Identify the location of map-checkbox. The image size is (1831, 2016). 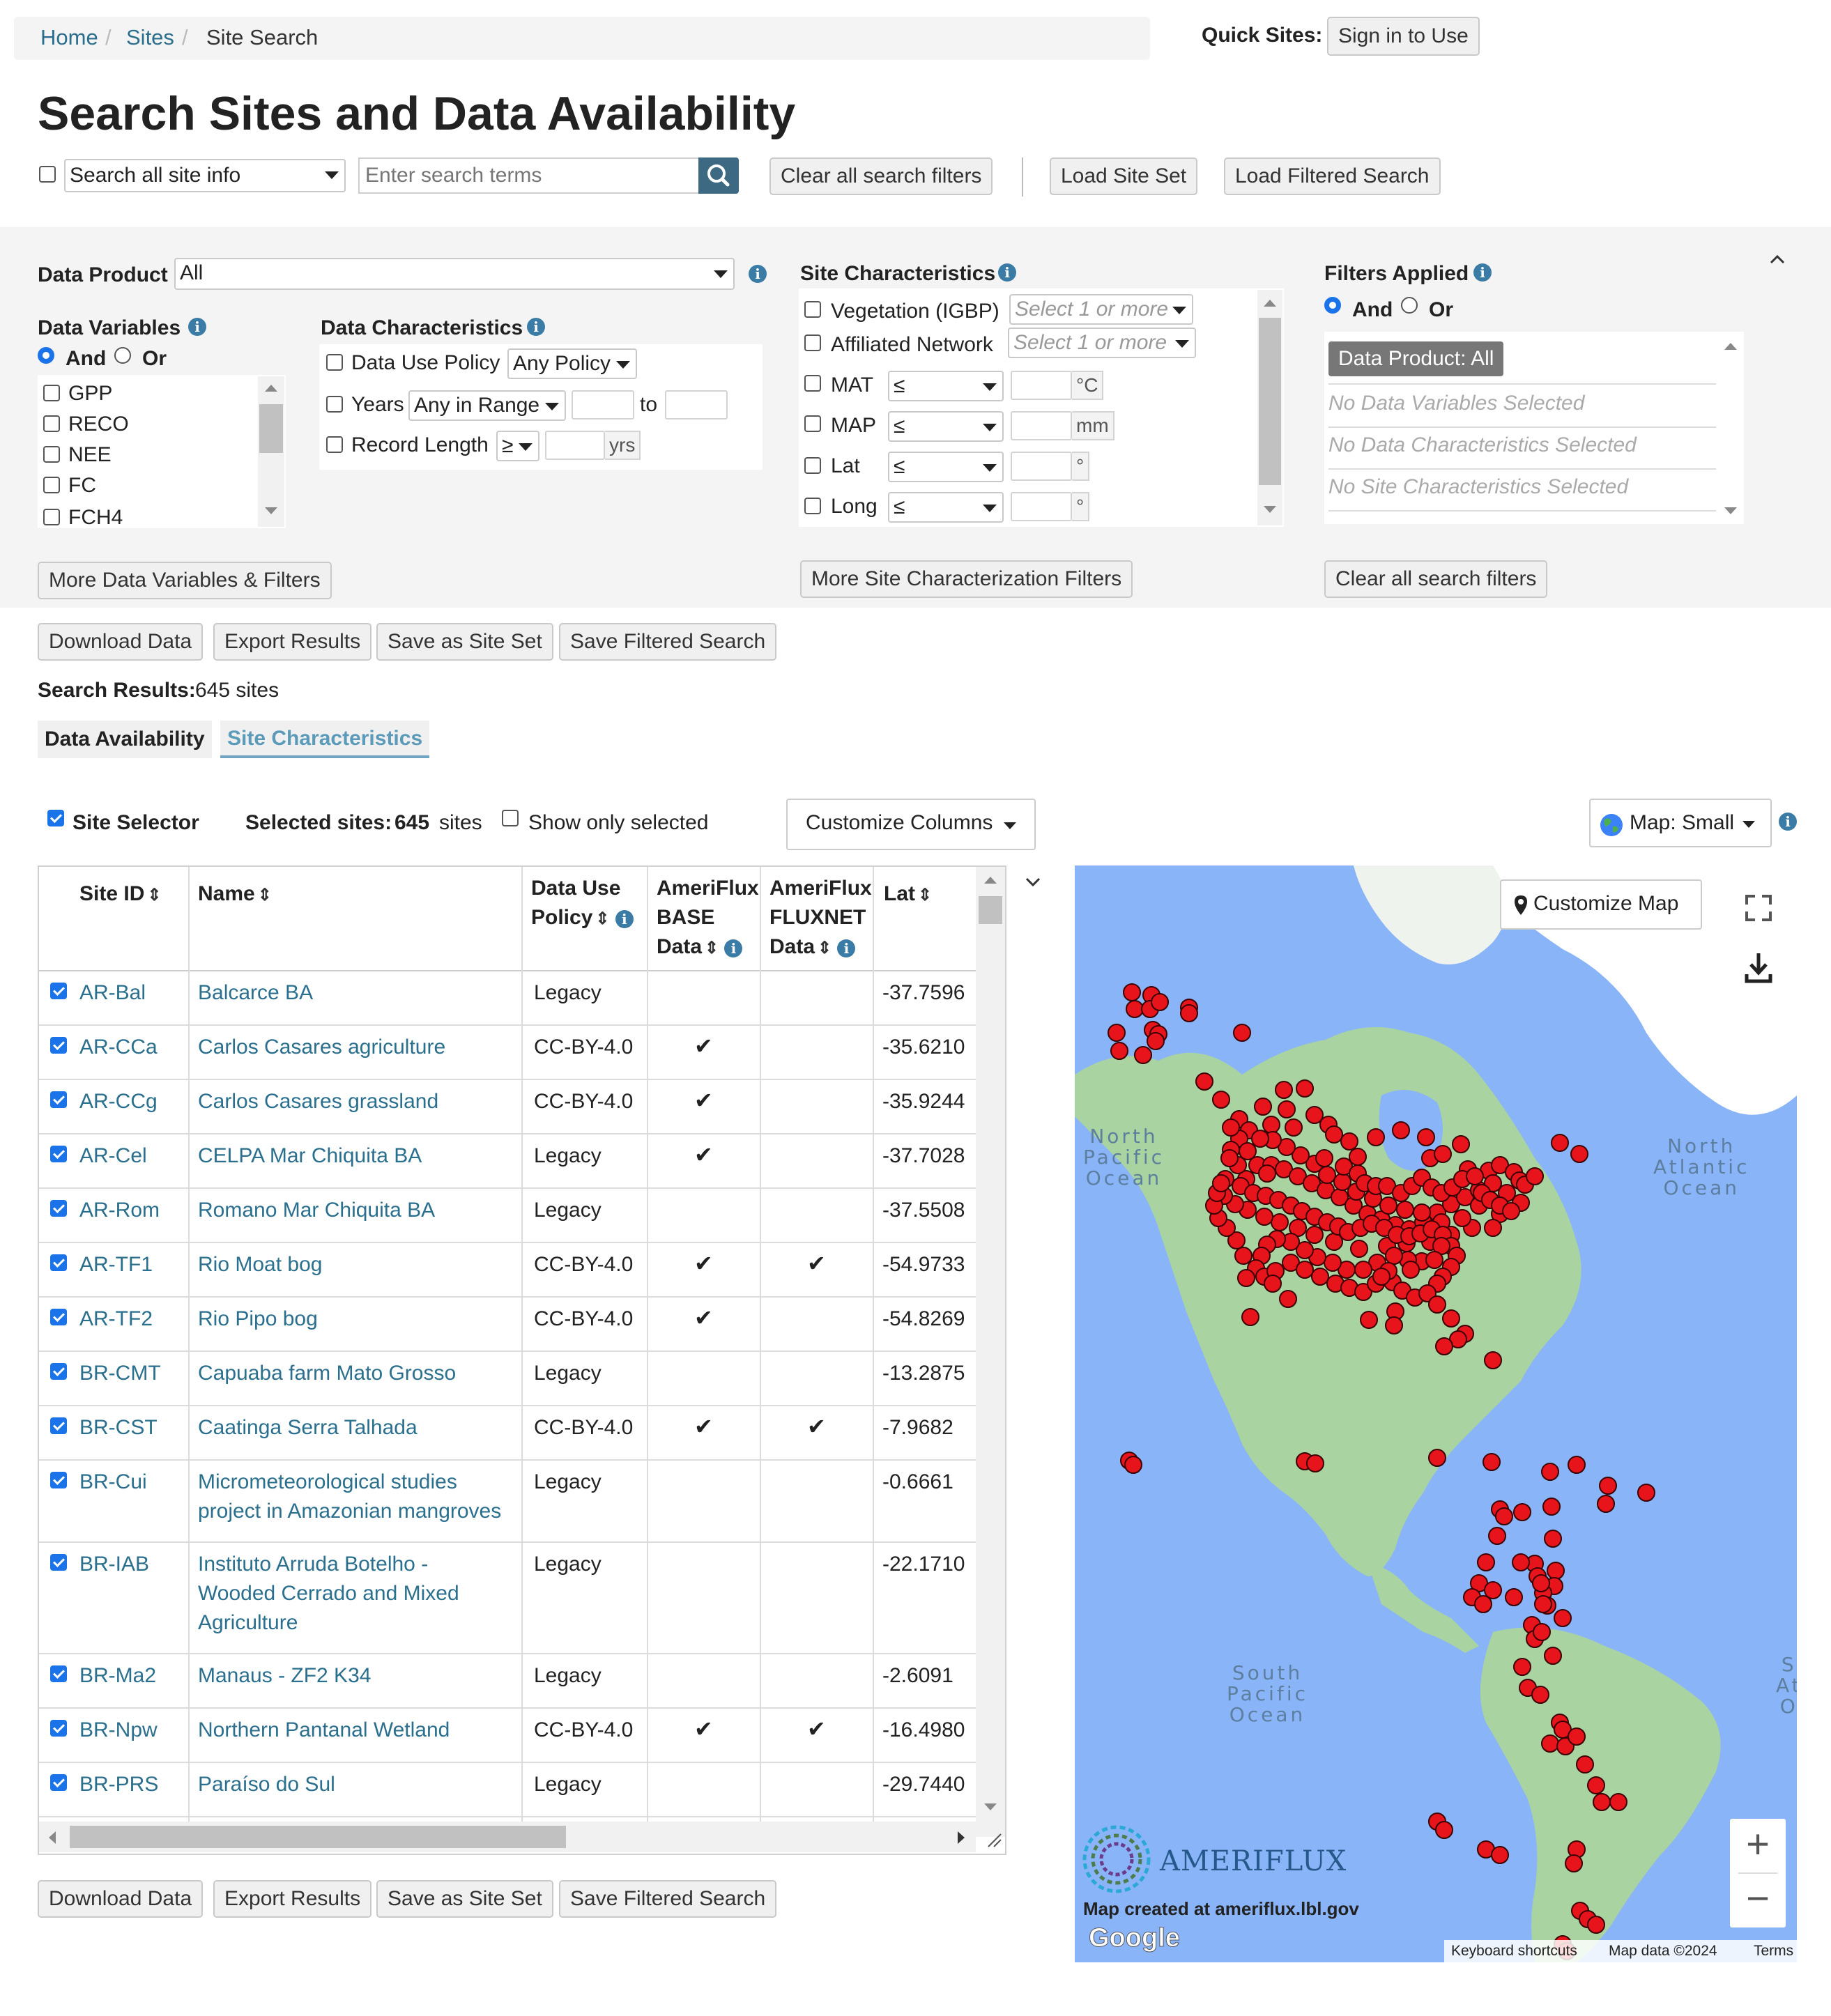
(812, 423).